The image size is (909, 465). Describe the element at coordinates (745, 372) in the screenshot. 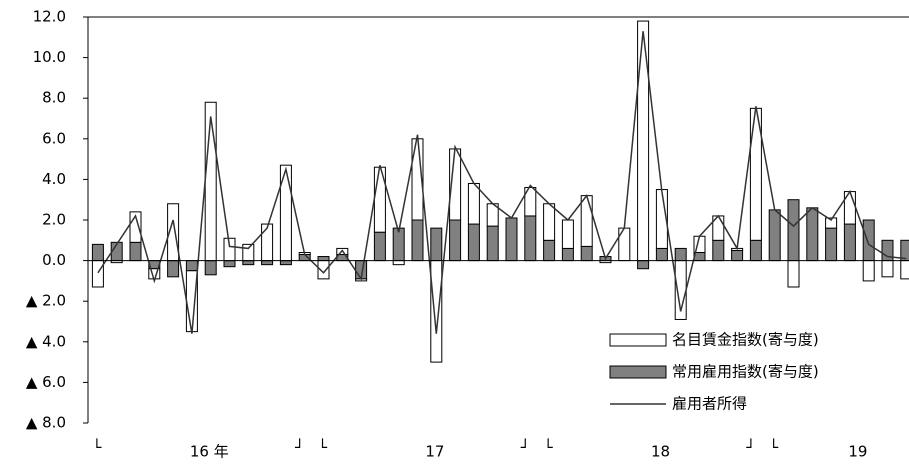

I see `legend-label: 常用雇用指数(寄与度)` at that location.